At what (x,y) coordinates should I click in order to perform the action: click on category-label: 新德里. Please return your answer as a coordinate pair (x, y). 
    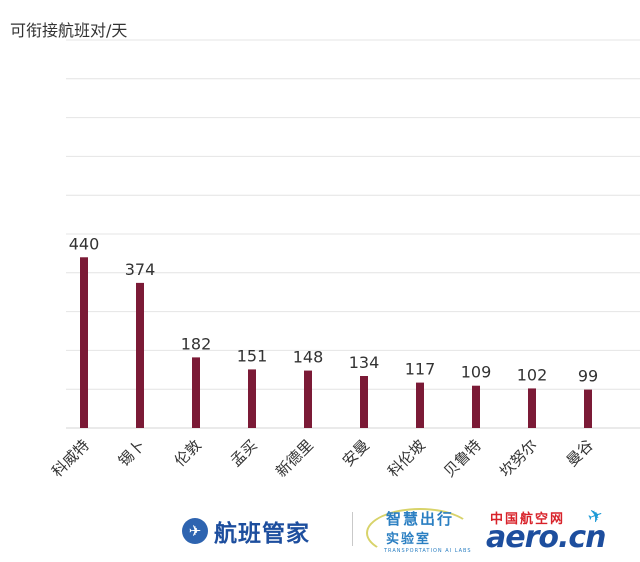
    Looking at the image, I should click on (294, 458).